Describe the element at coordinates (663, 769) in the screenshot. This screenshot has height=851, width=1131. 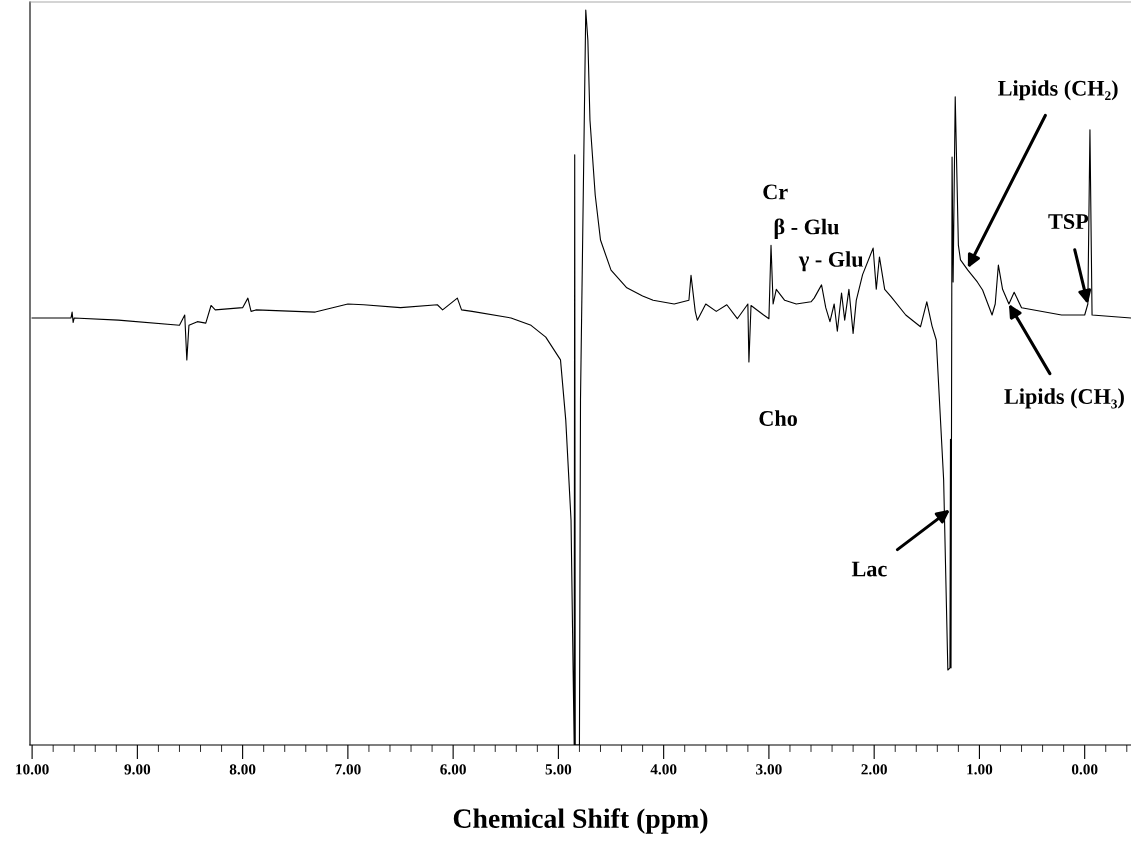
I see `x-tick-label: 4.00` at that location.